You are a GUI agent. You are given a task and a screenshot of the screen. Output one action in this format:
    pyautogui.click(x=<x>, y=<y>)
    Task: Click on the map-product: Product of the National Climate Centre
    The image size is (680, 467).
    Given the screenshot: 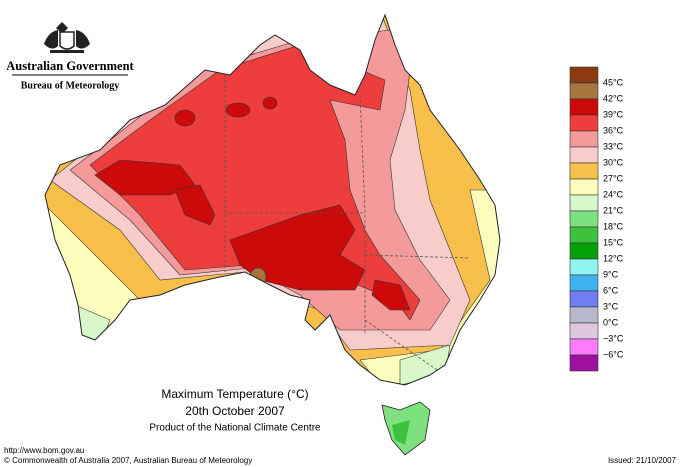 What is the action you would take?
    pyautogui.click(x=235, y=428)
    